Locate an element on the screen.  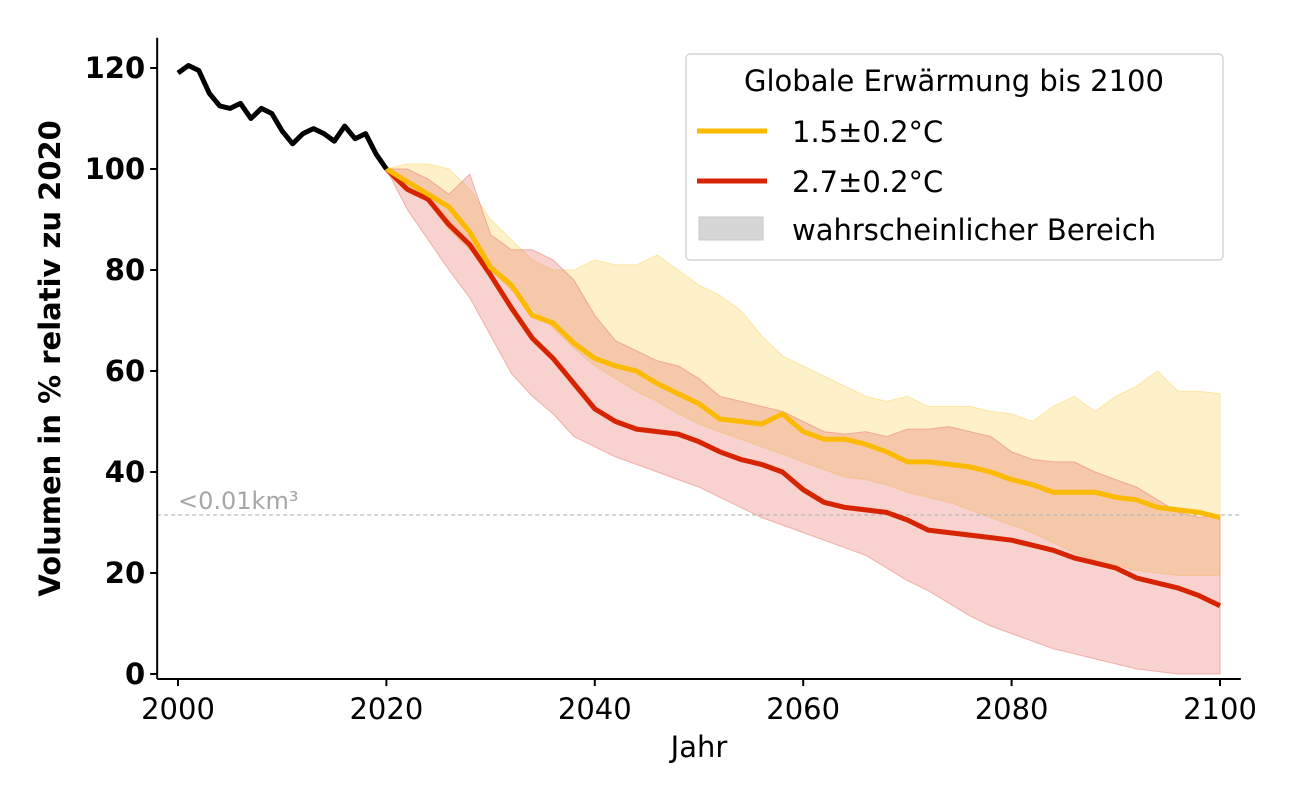
y-tick-label-60: 60 is located at coordinates (125, 371).